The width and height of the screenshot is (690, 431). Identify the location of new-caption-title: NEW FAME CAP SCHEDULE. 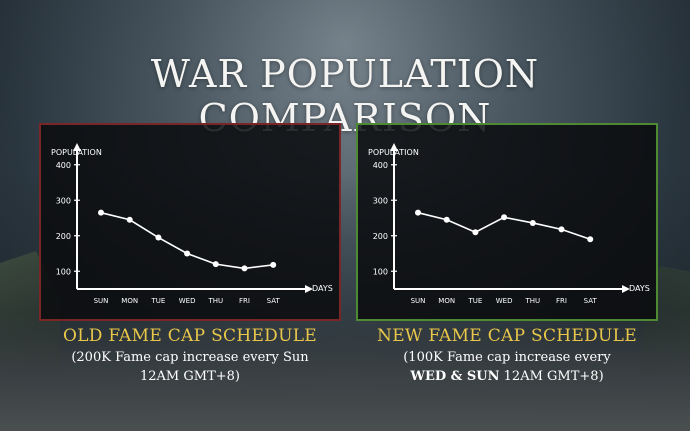
(507, 336).